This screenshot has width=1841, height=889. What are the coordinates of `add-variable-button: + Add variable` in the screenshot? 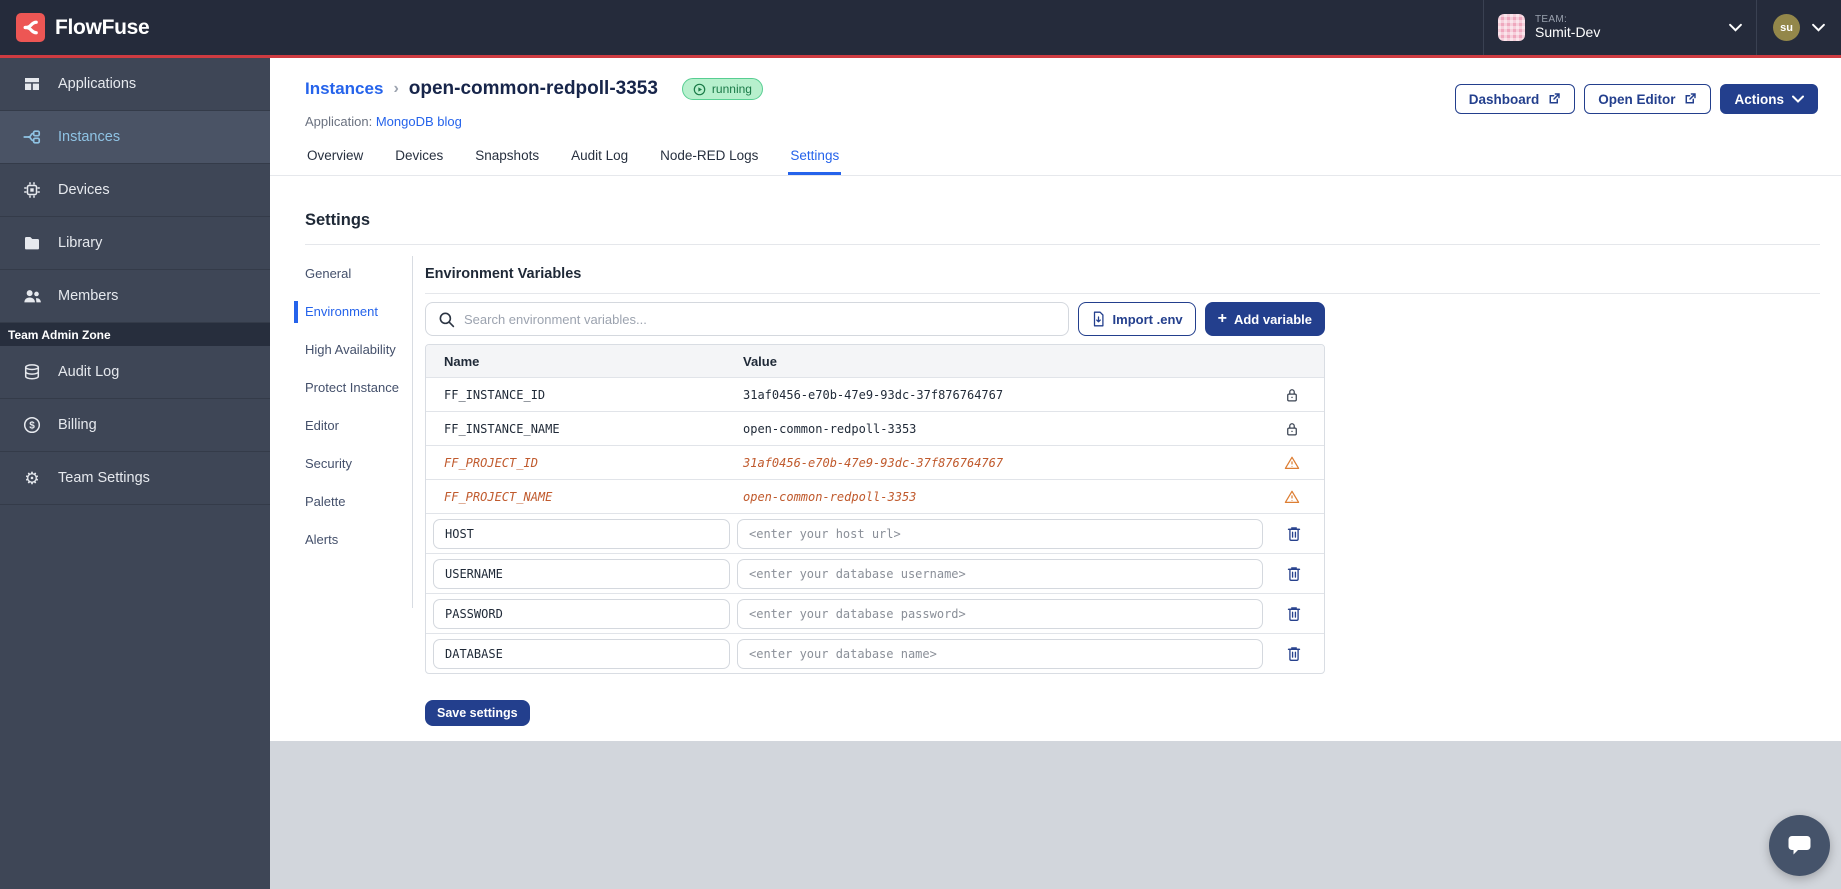 It's located at (1264, 319).